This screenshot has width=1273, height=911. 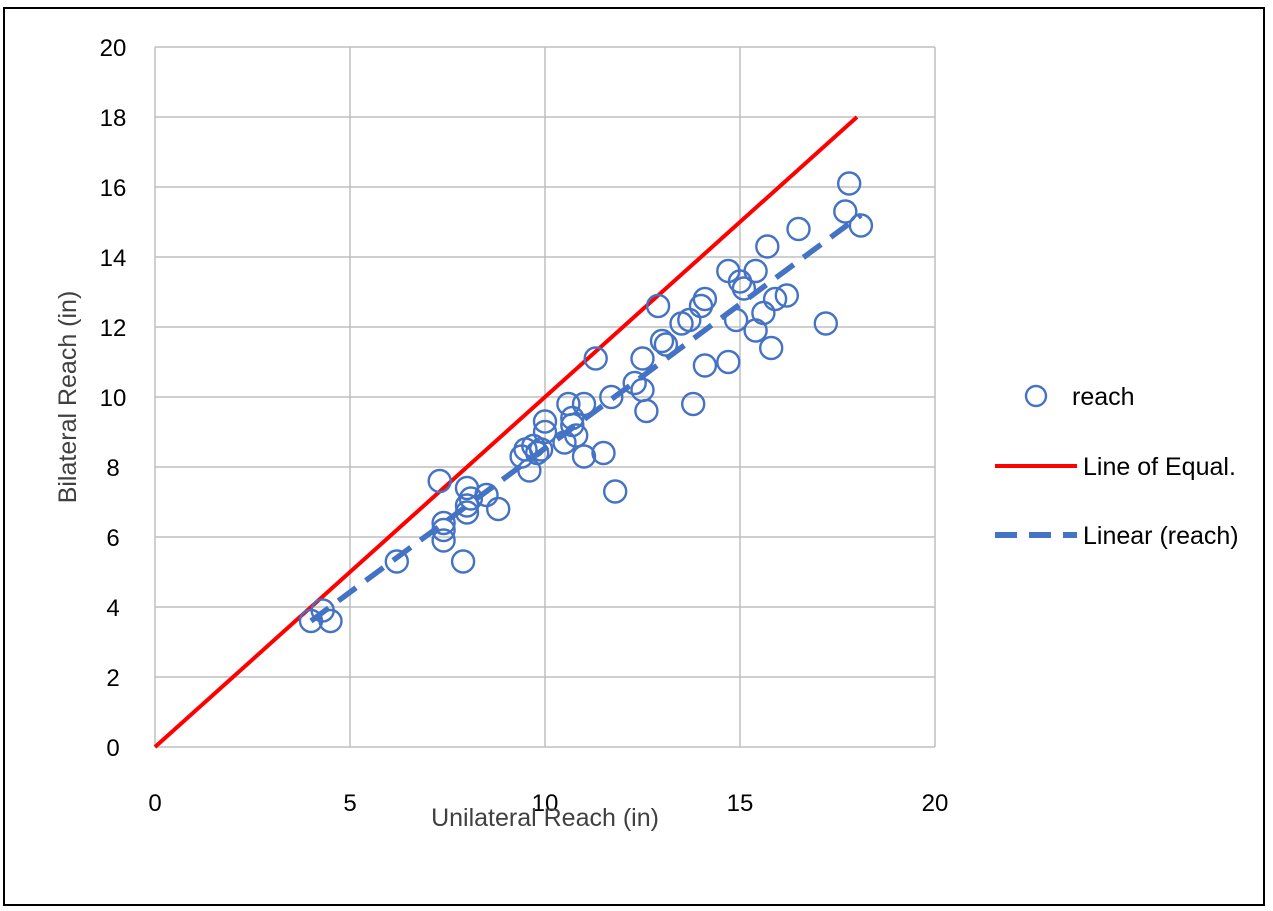 I want to click on y-tick-label: 6, so click(x=112, y=538).